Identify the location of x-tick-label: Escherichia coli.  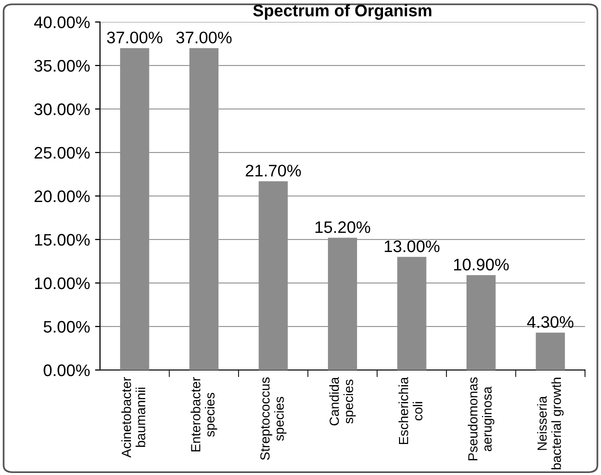
(410, 410).